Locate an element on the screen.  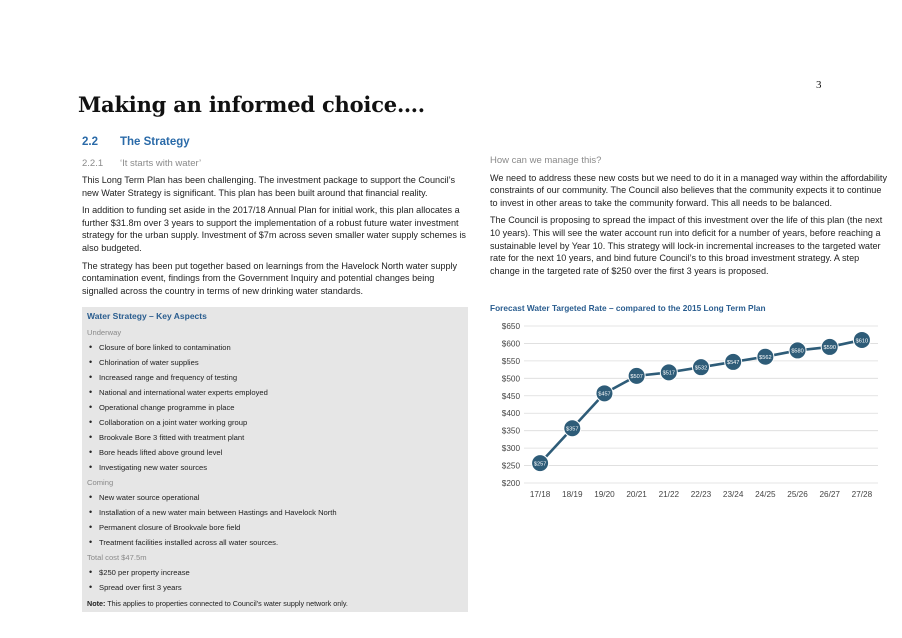
data-label: $532 is located at coordinates (701, 368).